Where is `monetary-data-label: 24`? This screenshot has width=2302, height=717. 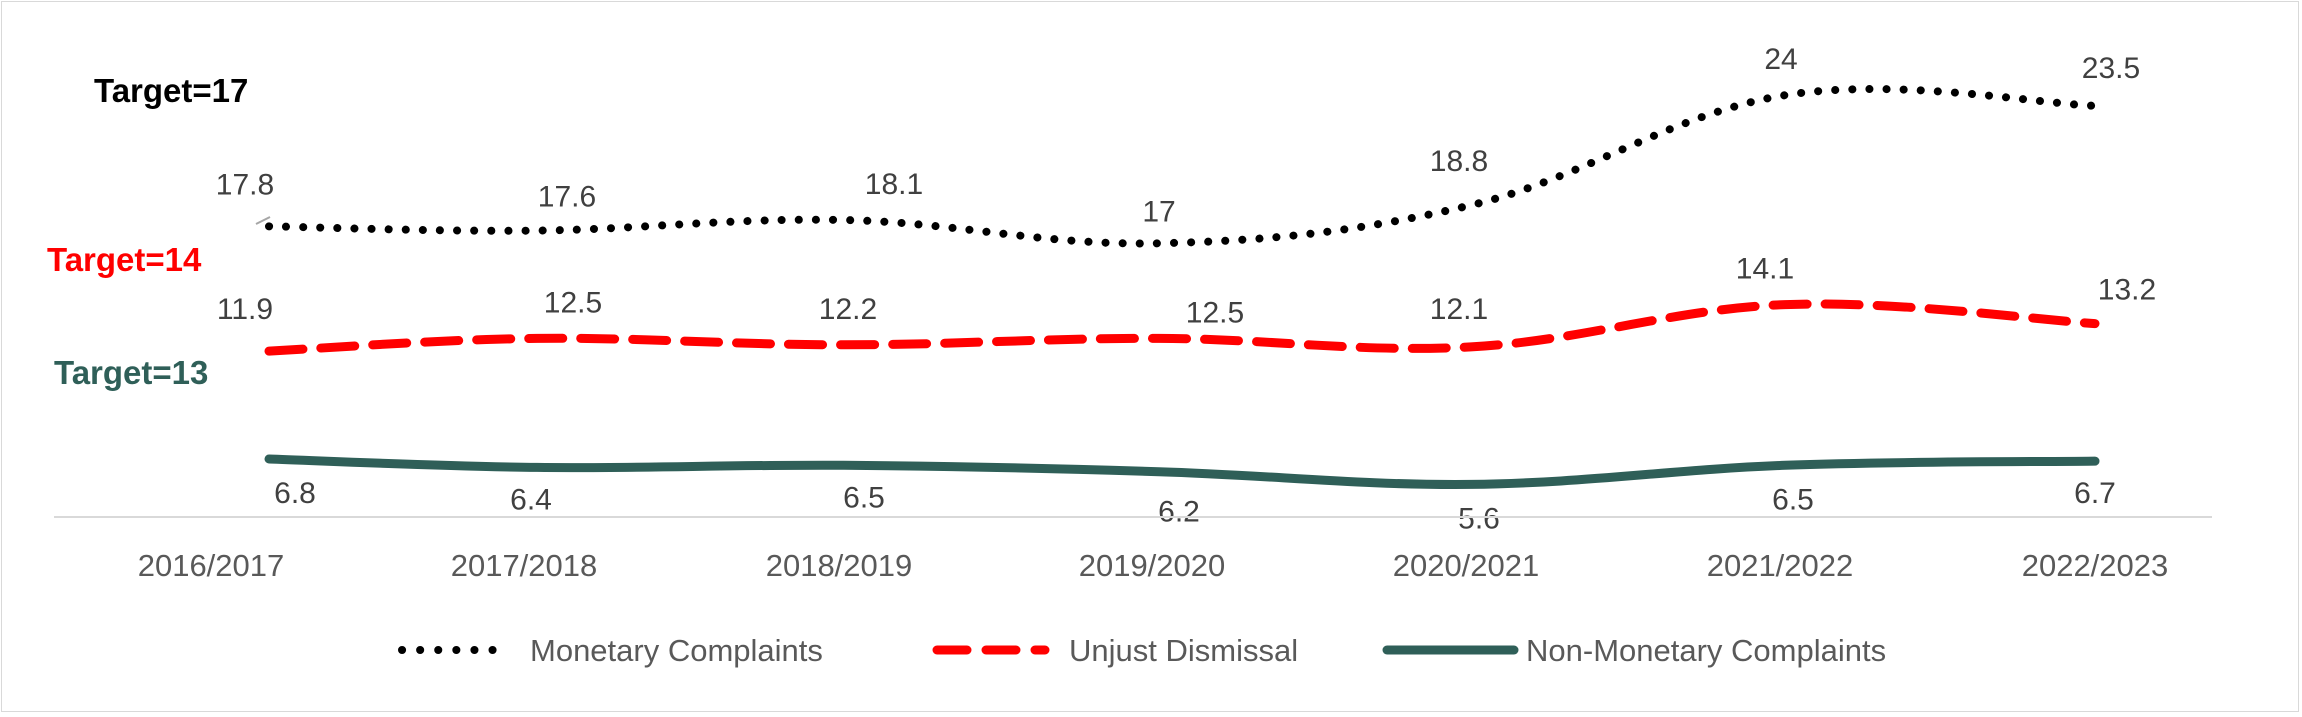 monetary-data-label: 24 is located at coordinates (1780, 59).